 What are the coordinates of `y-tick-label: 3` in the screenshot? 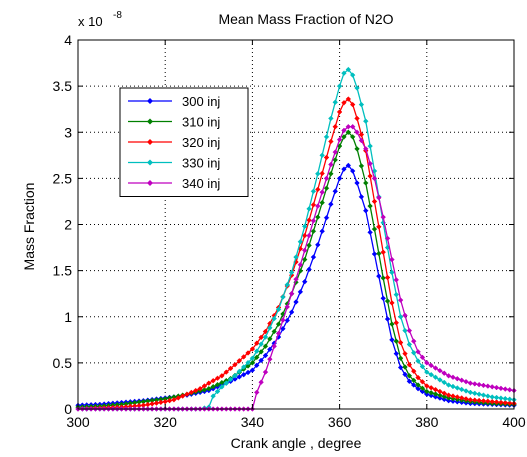 It's located at (68, 132).